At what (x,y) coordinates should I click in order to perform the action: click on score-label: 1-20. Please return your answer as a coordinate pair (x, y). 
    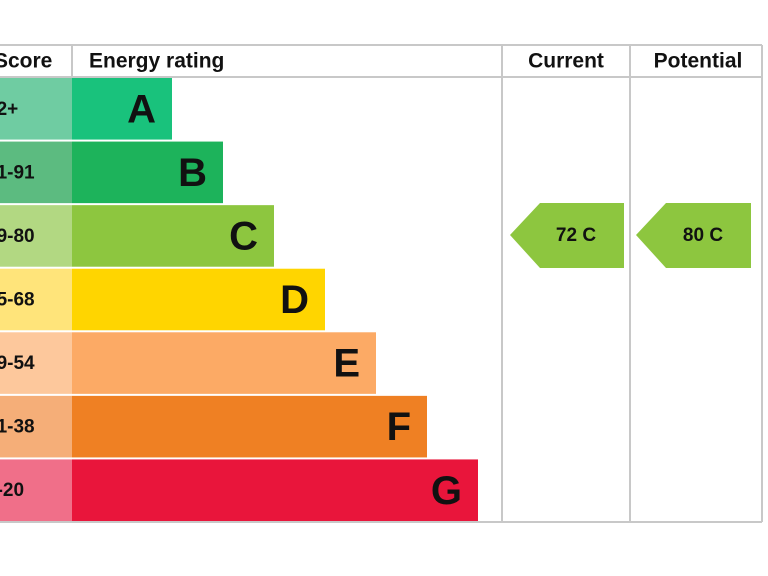
    Looking at the image, I should click on (12, 490).